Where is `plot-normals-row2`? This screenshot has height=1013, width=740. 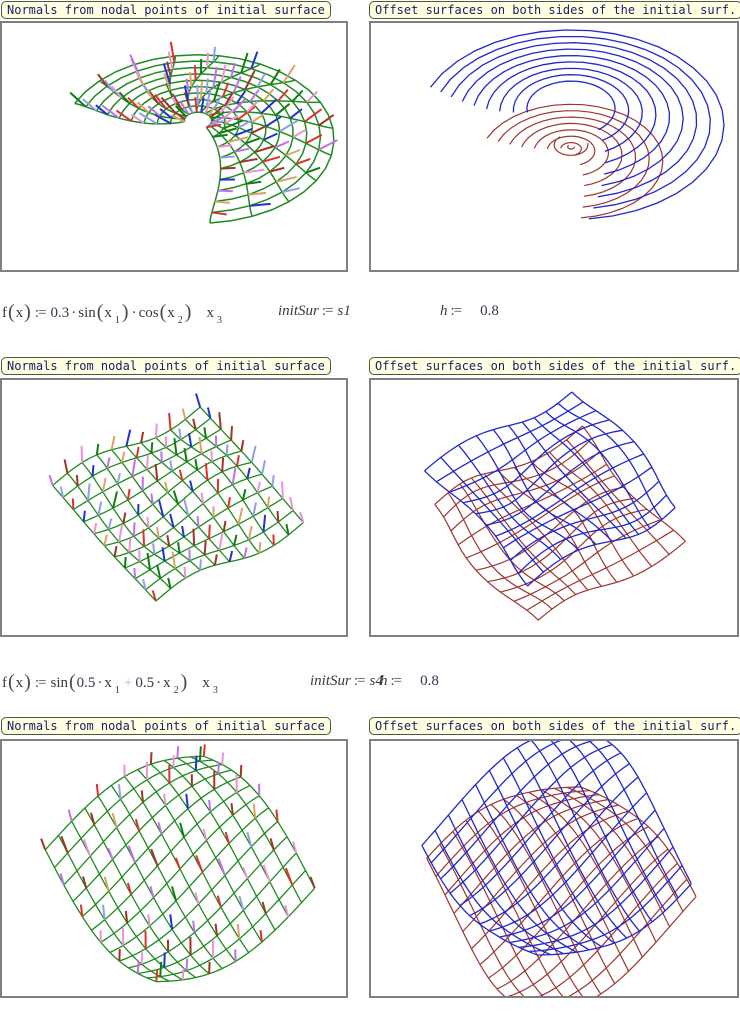
plot-normals-row2 is located at coordinates (174, 507).